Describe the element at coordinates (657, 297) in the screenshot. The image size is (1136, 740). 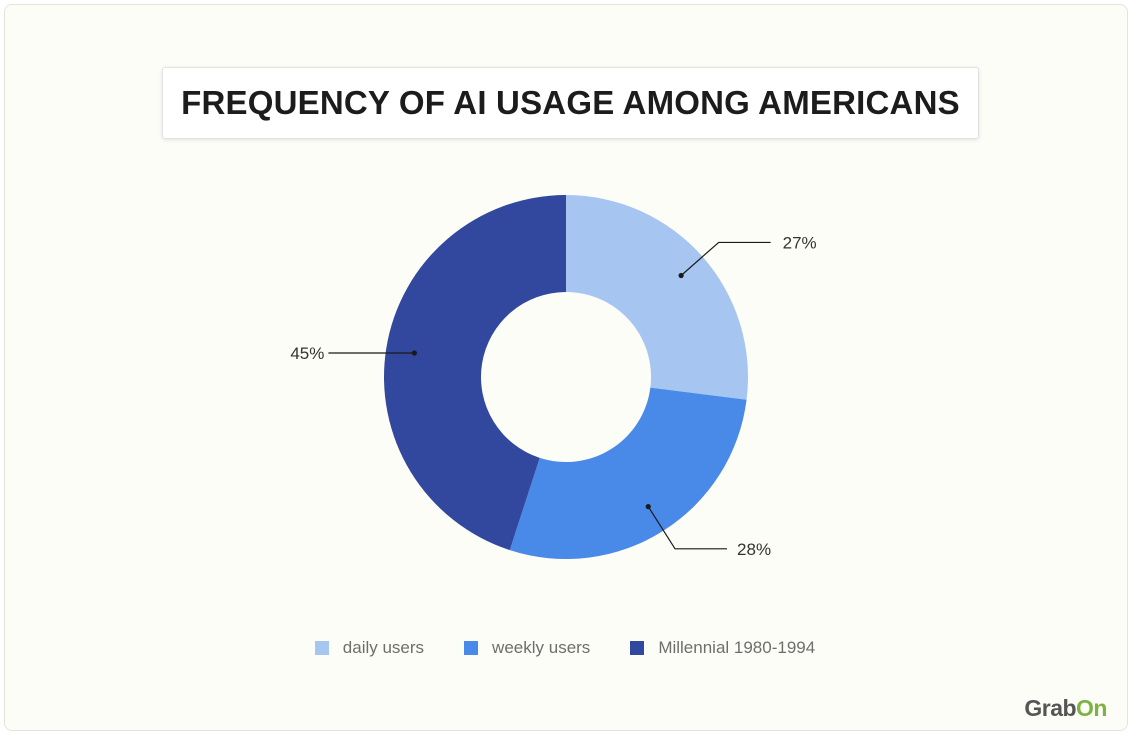
I see `slice-daily-users` at that location.